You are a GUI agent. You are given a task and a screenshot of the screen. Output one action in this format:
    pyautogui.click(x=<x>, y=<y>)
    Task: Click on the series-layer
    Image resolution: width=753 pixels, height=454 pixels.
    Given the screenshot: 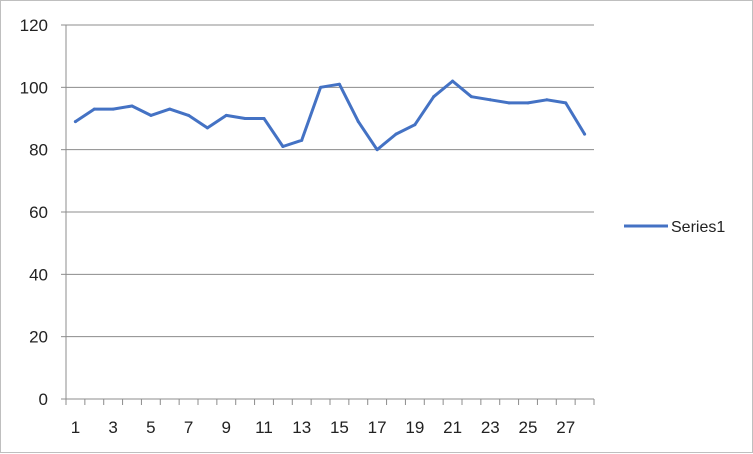 What is the action you would take?
    pyautogui.click(x=330, y=115)
    